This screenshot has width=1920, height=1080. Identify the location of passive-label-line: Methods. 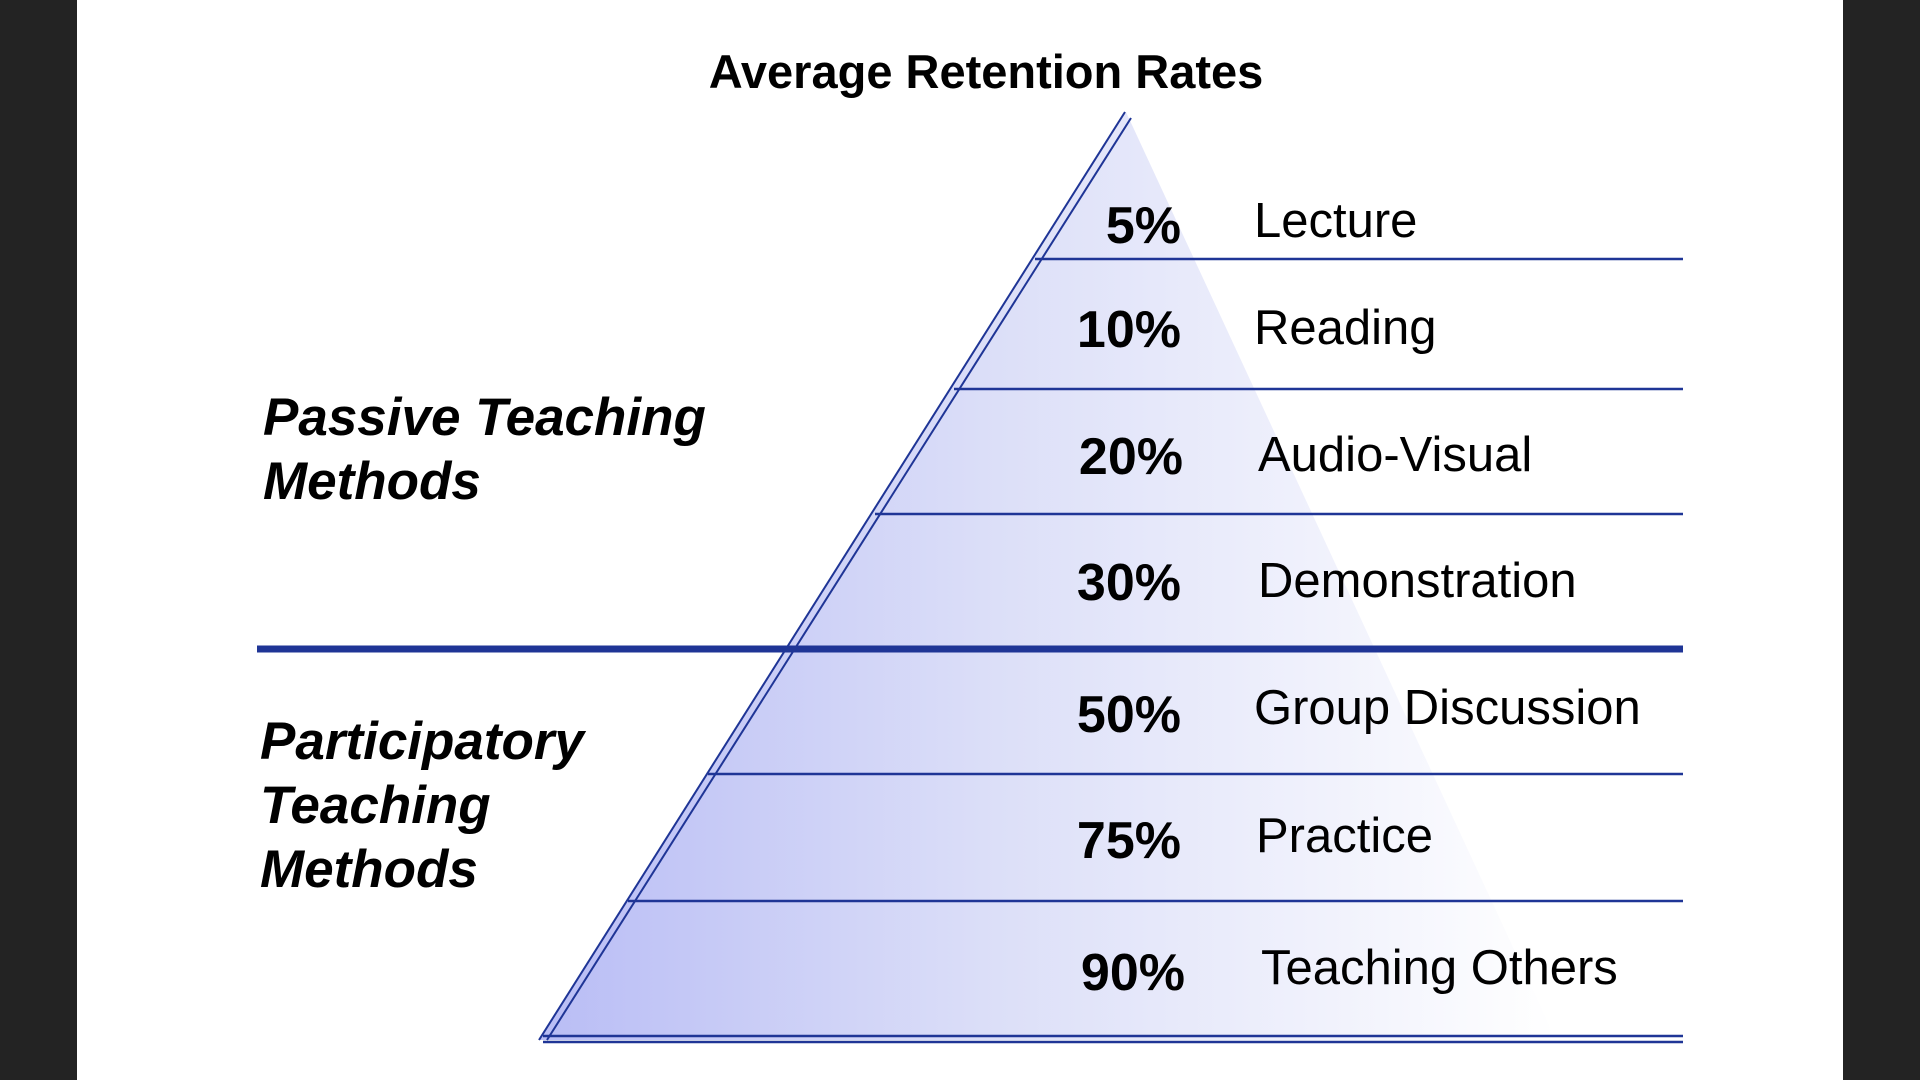
(372, 481).